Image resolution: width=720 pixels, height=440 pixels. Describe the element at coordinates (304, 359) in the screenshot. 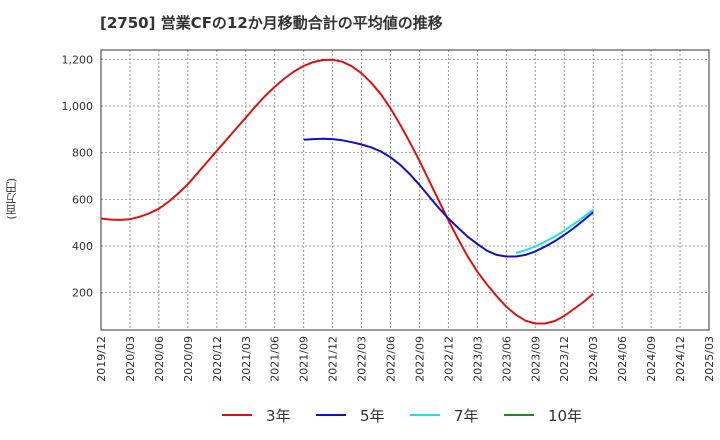

I see `x-tick-label: 2021/09` at that location.